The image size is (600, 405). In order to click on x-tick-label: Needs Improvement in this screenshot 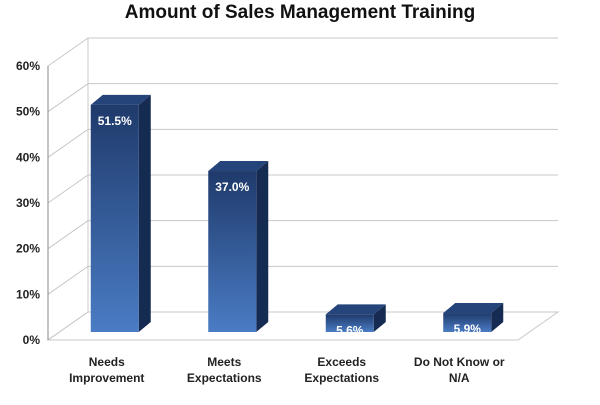, I will do `click(106, 370)`.